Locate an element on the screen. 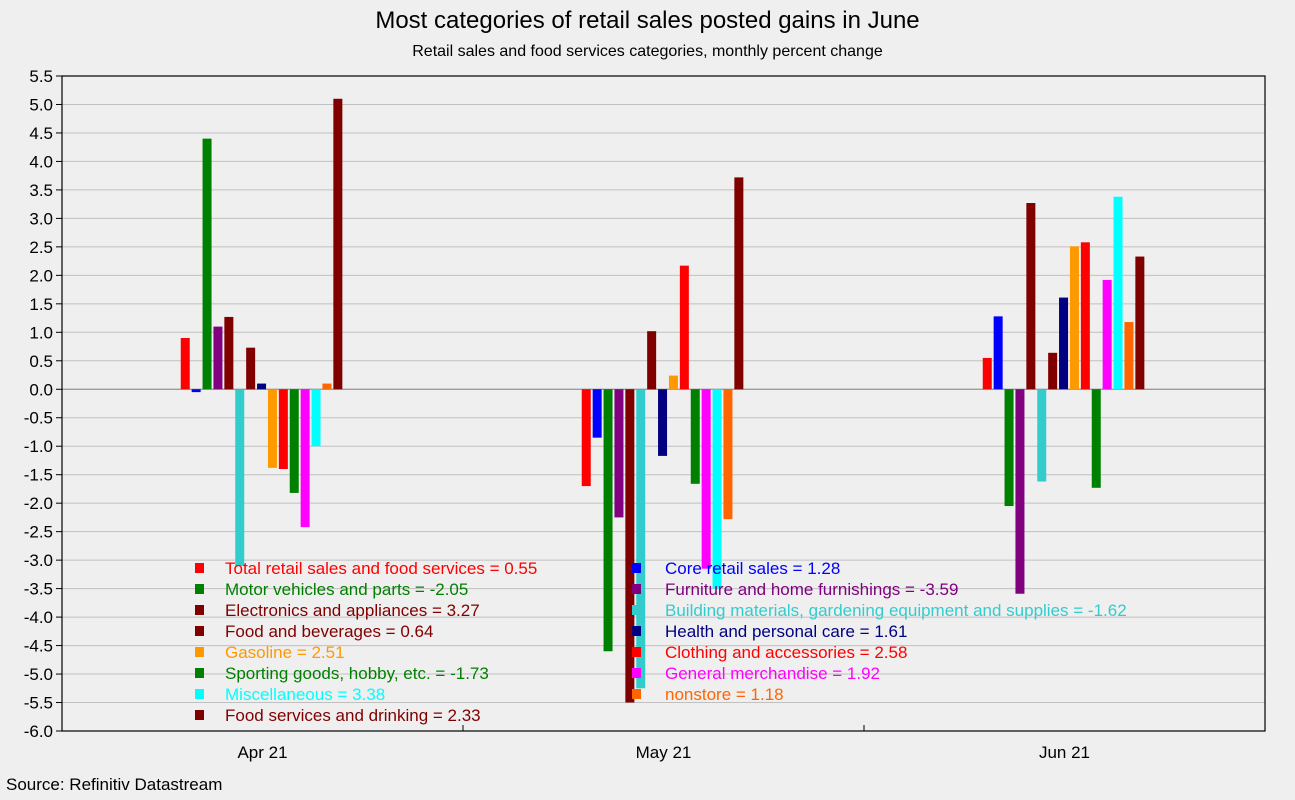 The height and width of the screenshot is (800, 1295). y-tick-label: 2.0 is located at coordinates (41, 275).